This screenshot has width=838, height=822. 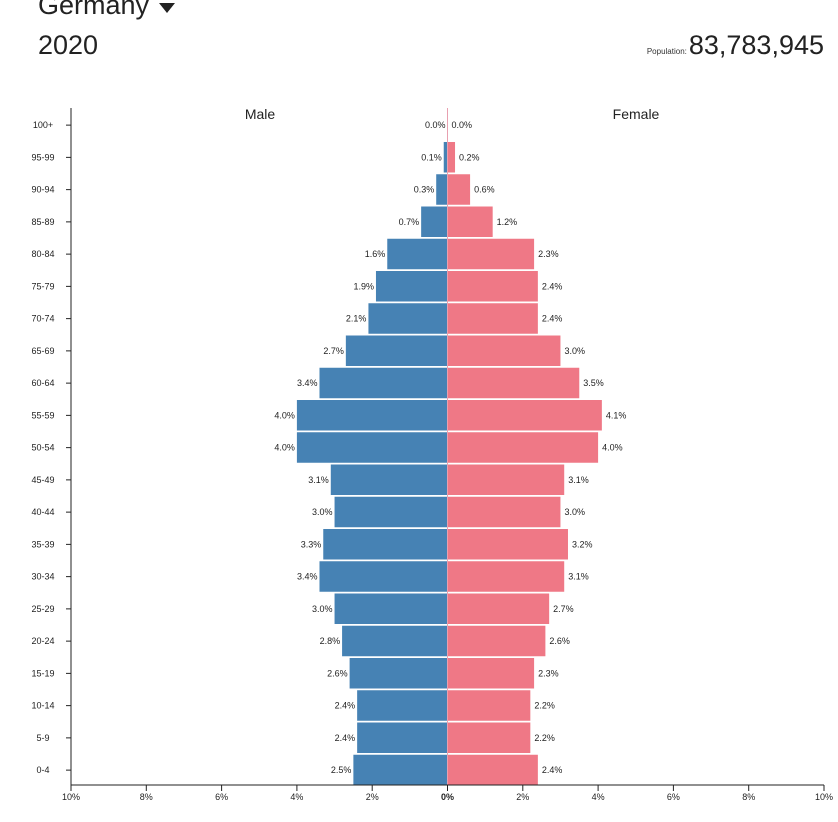 What do you see at coordinates (578, 577) in the screenshot?
I see `female-data-label: 3.1%` at bounding box center [578, 577].